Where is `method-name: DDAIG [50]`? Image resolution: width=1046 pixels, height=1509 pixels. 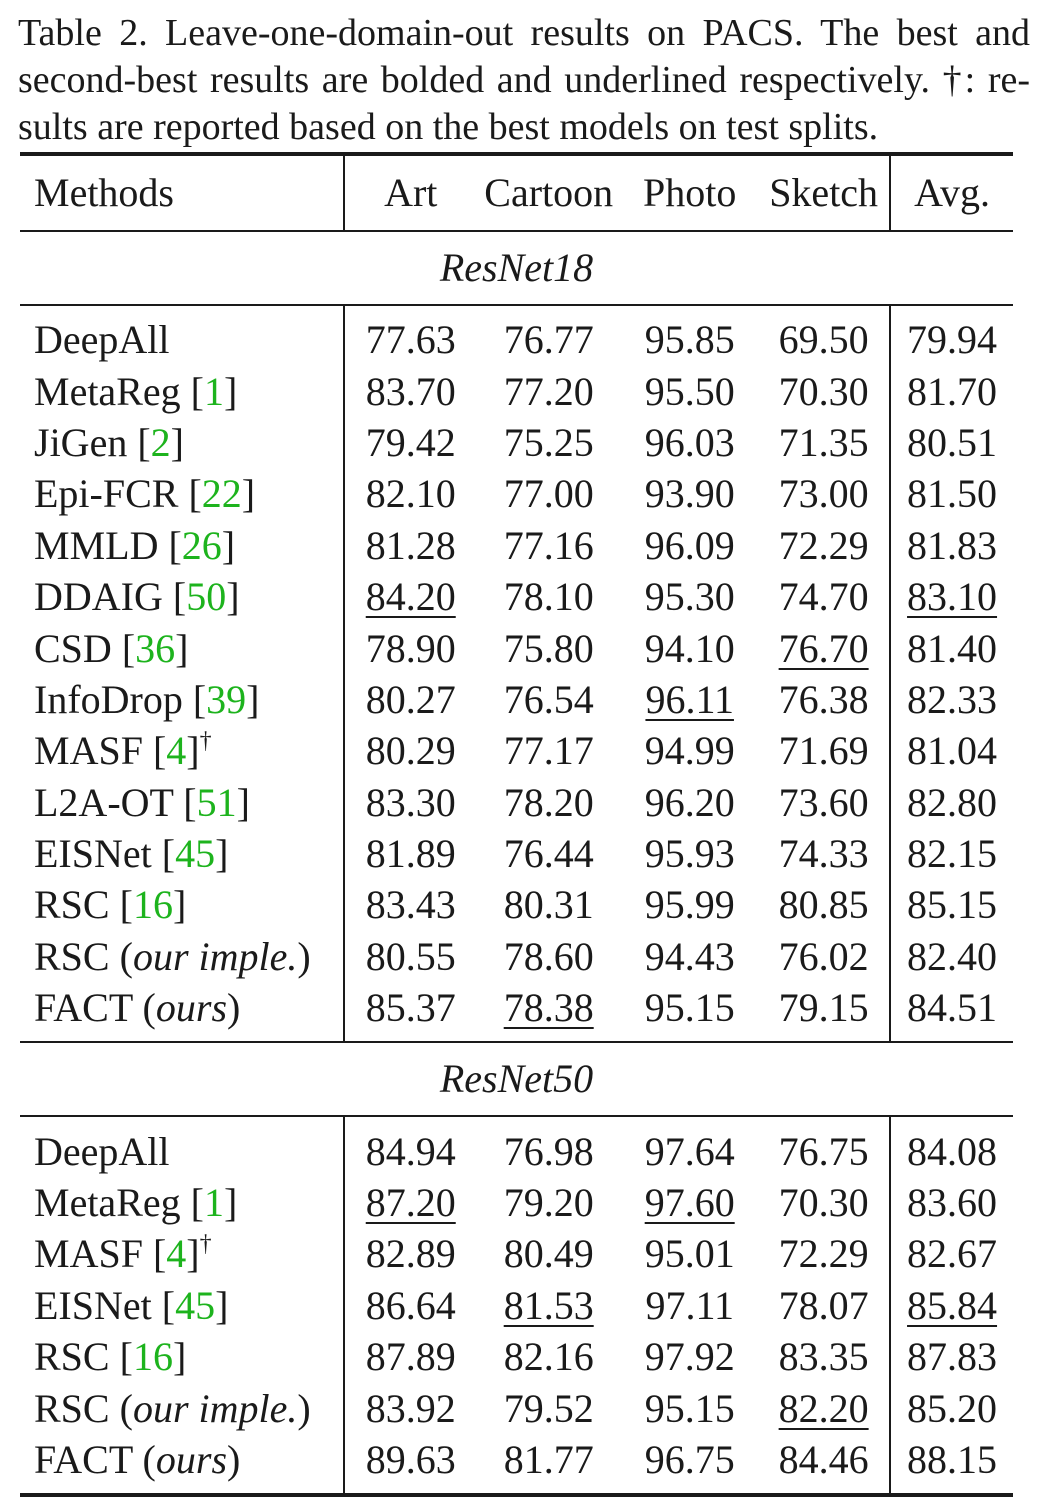 method-name: DDAIG [50] is located at coordinates (137, 597).